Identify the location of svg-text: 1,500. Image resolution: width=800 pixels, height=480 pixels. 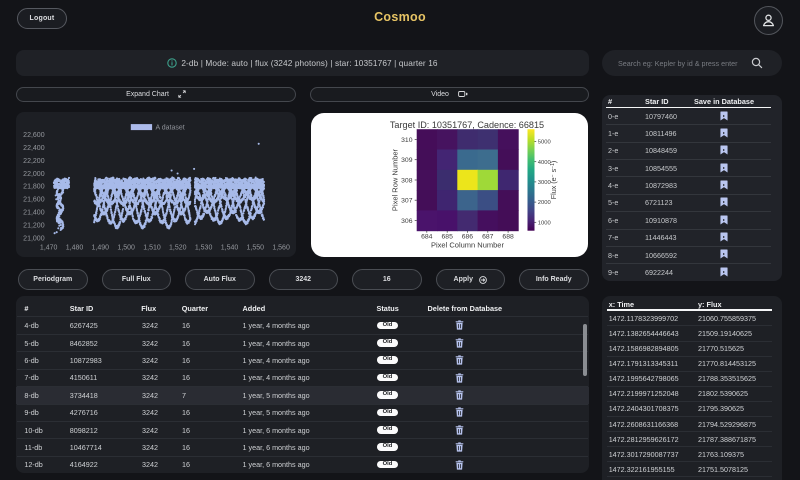
(126, 248).